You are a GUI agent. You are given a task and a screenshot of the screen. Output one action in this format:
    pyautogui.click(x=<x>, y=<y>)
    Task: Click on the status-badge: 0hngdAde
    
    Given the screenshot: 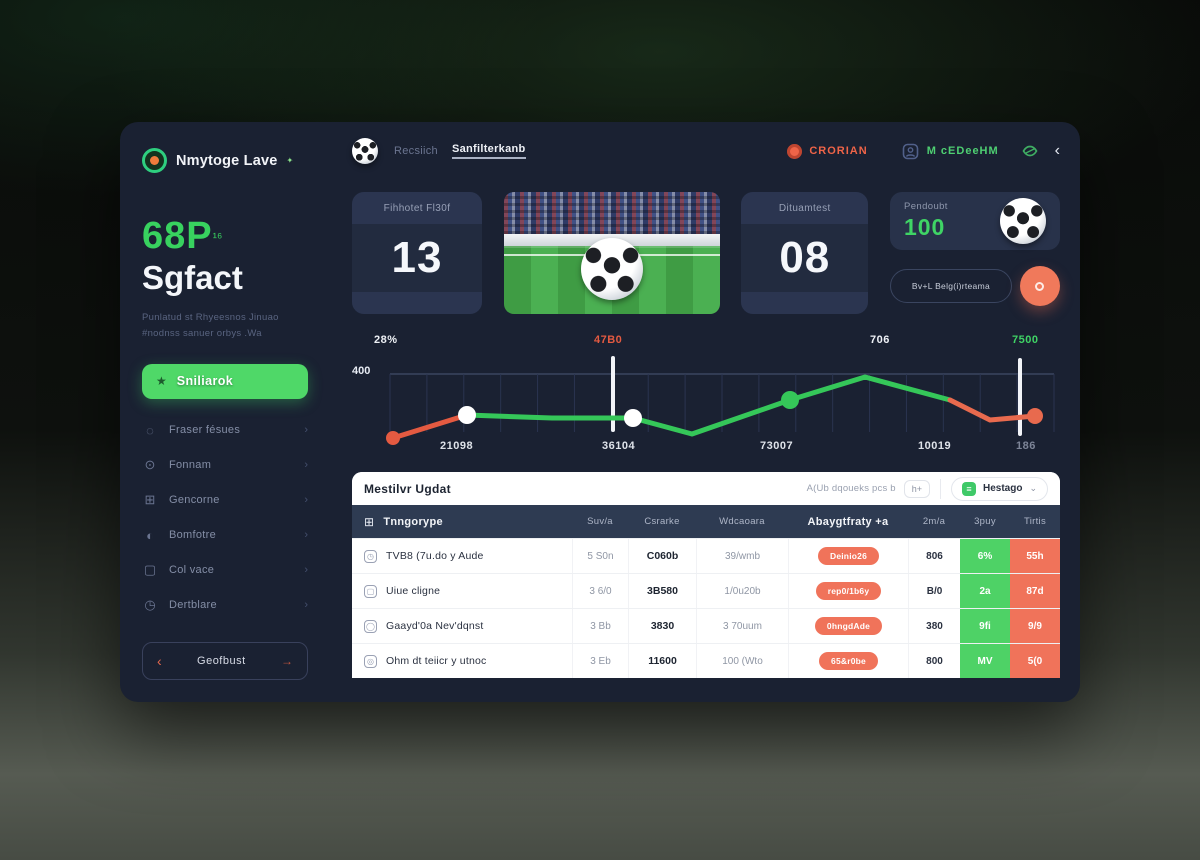 What is the action you would take?
    pyautogui.click(x=848, y=626)
    